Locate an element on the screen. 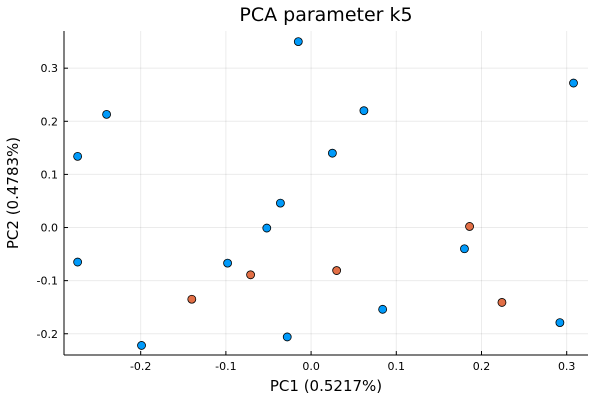 This screenshot has width=600, height=400. x-tick-label-4: 0.2 is located at coordinates (482, 366).